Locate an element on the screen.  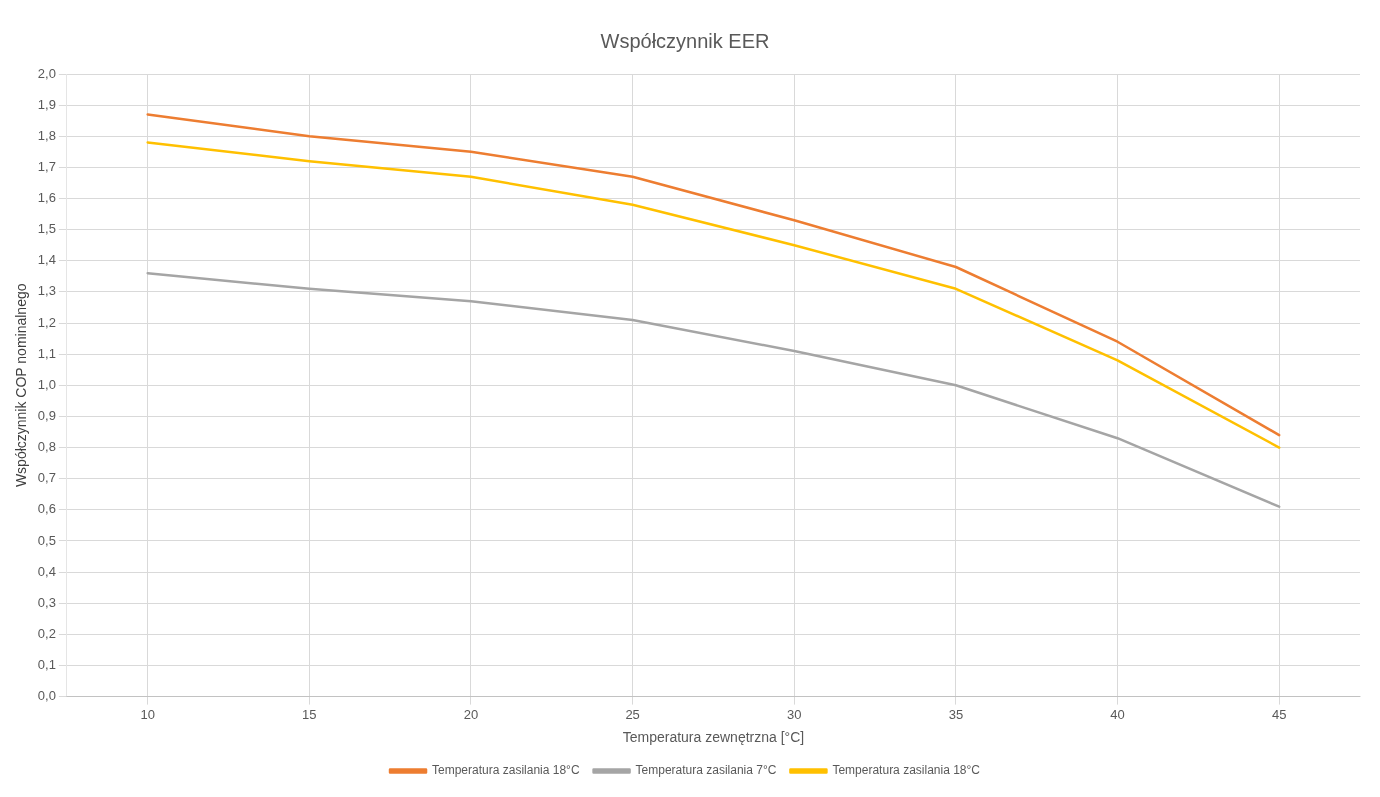
x-tick-label: 45 is located at coordinates (1279, 714).